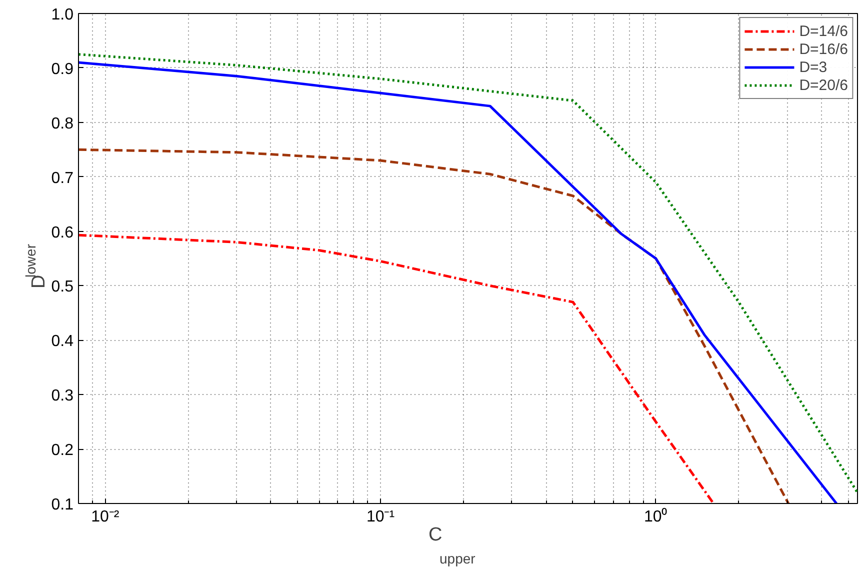 Image resolution: width=860 pixels, height=579 pixels. Describe the element at coordinates (62, 451) in the screenshot. I see `y-tick-label: 0.2` at that location.